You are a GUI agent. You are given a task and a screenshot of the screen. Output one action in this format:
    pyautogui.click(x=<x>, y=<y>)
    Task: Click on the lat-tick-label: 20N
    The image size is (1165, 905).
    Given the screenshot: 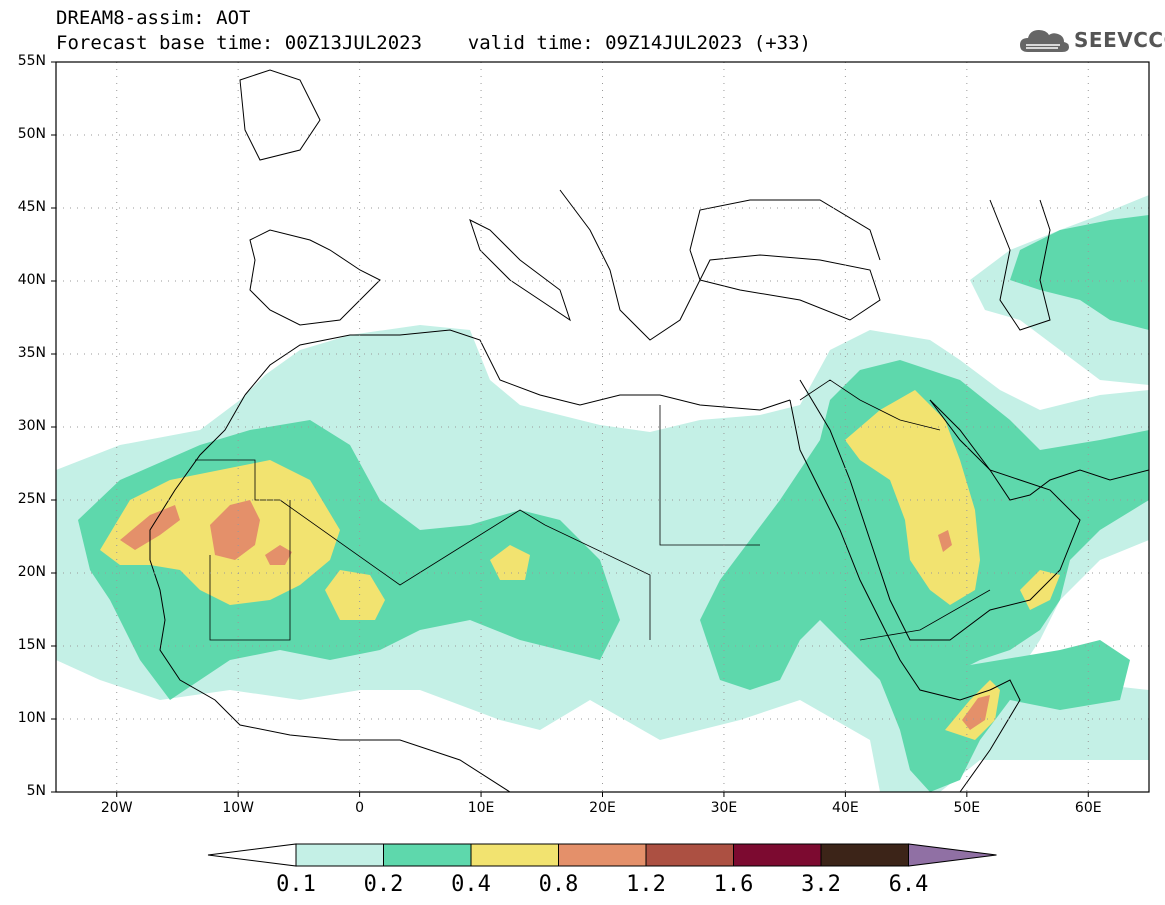 What is the action you would take?
    pyautogui.click(x=31, y=572)
    